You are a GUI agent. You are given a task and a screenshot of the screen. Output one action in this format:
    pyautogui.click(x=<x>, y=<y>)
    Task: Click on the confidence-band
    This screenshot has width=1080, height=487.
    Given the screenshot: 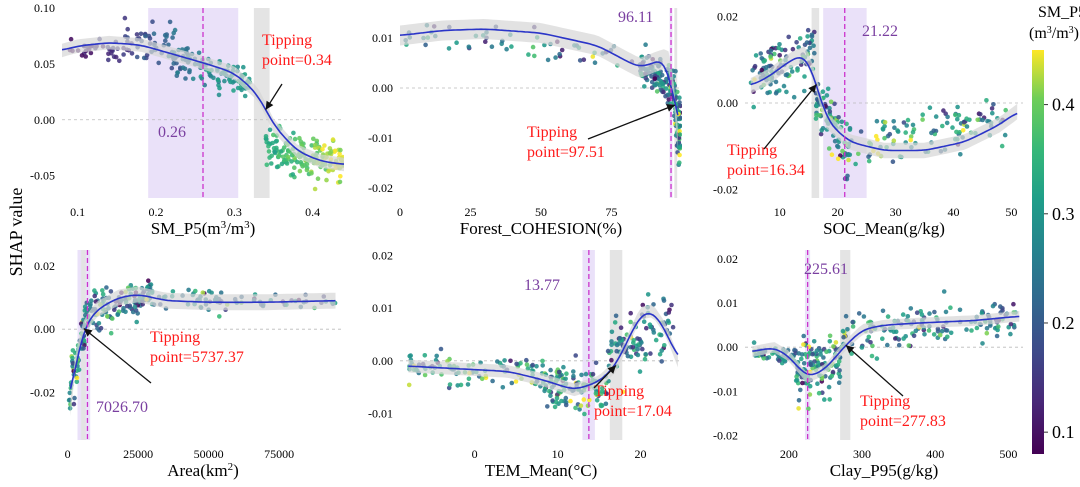 What is the action you would take?
    pyautogui.click(x=884, y=102)
    